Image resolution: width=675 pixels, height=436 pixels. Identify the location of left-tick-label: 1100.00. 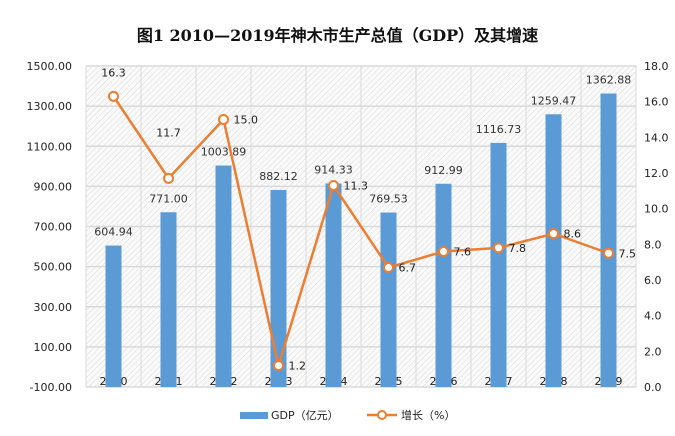
(50, 146).